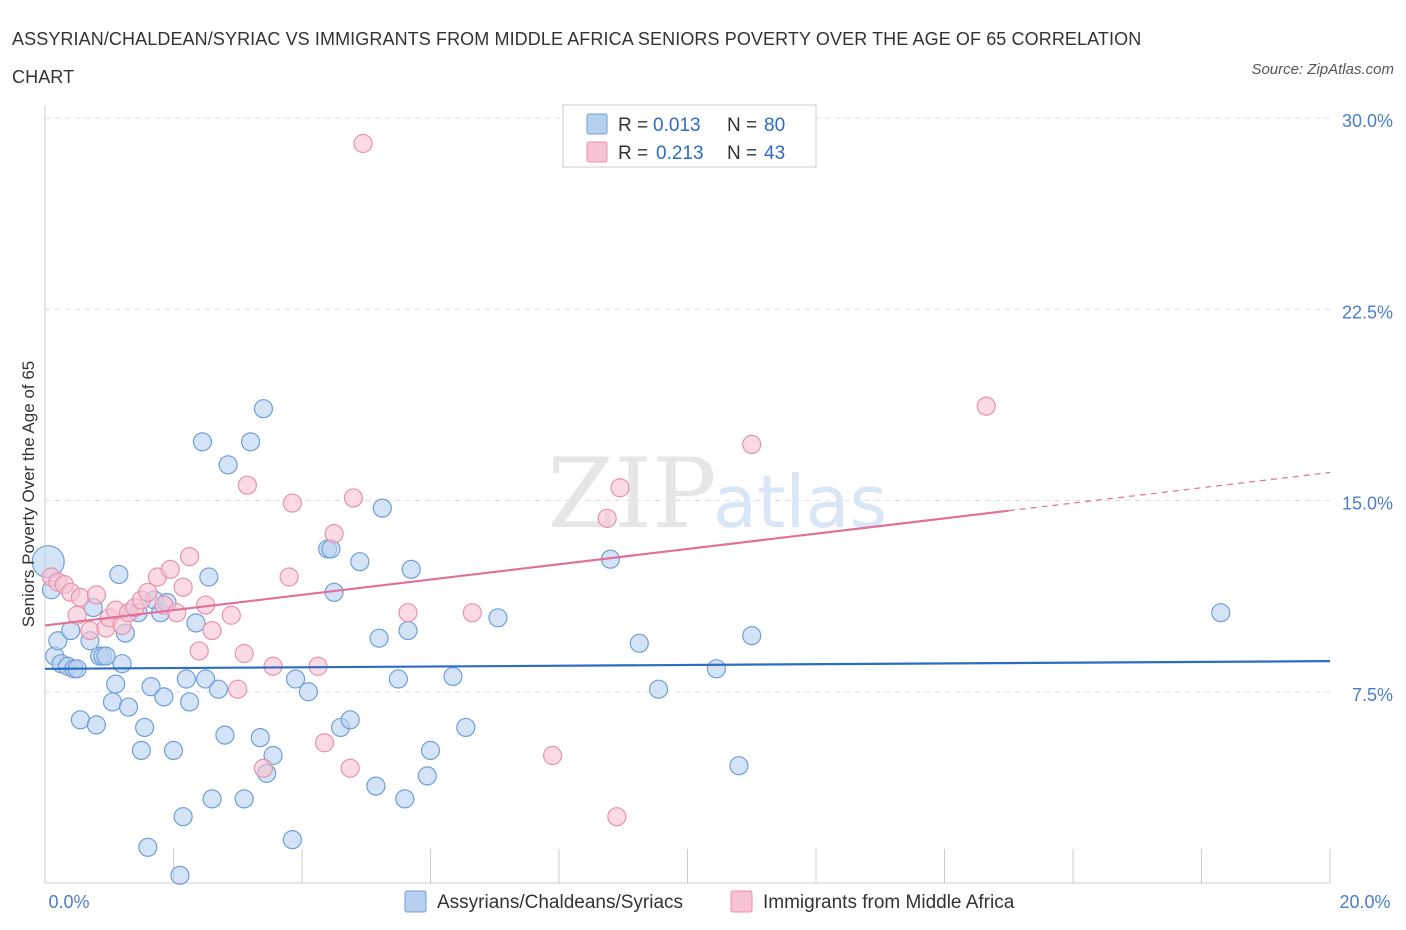  What do you see at coordinates (68, 902) in the screenshot?
I see `x-tick-min: 0.0%` at bounding box center [68, 902].